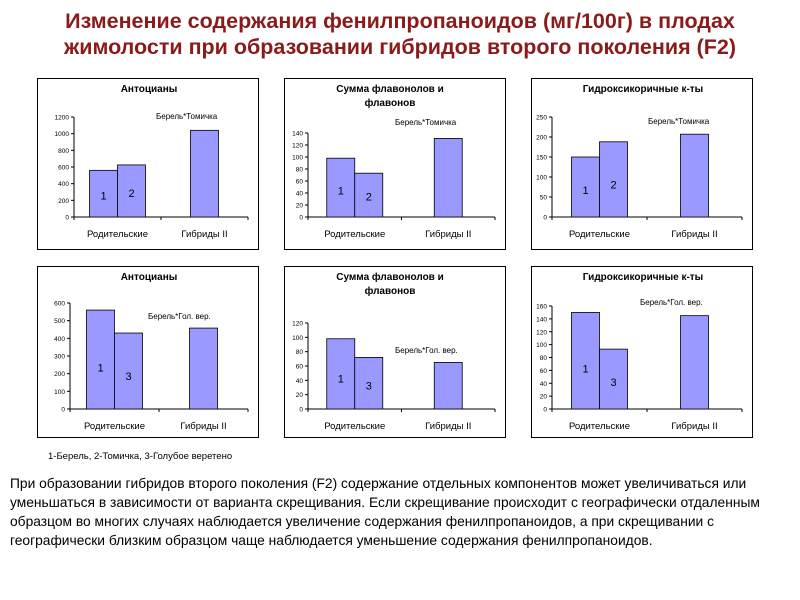 Image resolution: width=800 pixels, height=600 pixels. I want to click on y-tick-label: 150, so click(541, 158).